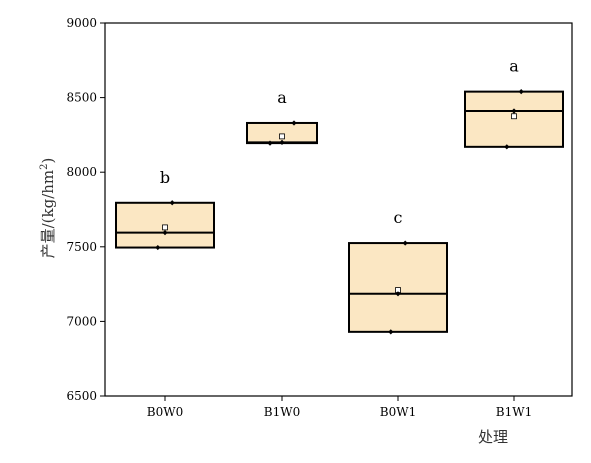 The image size is (591, 463). Describe the element at coordinates (48, 161) in the screenshot. I see `y-axis-title-suffix: )` at that location.